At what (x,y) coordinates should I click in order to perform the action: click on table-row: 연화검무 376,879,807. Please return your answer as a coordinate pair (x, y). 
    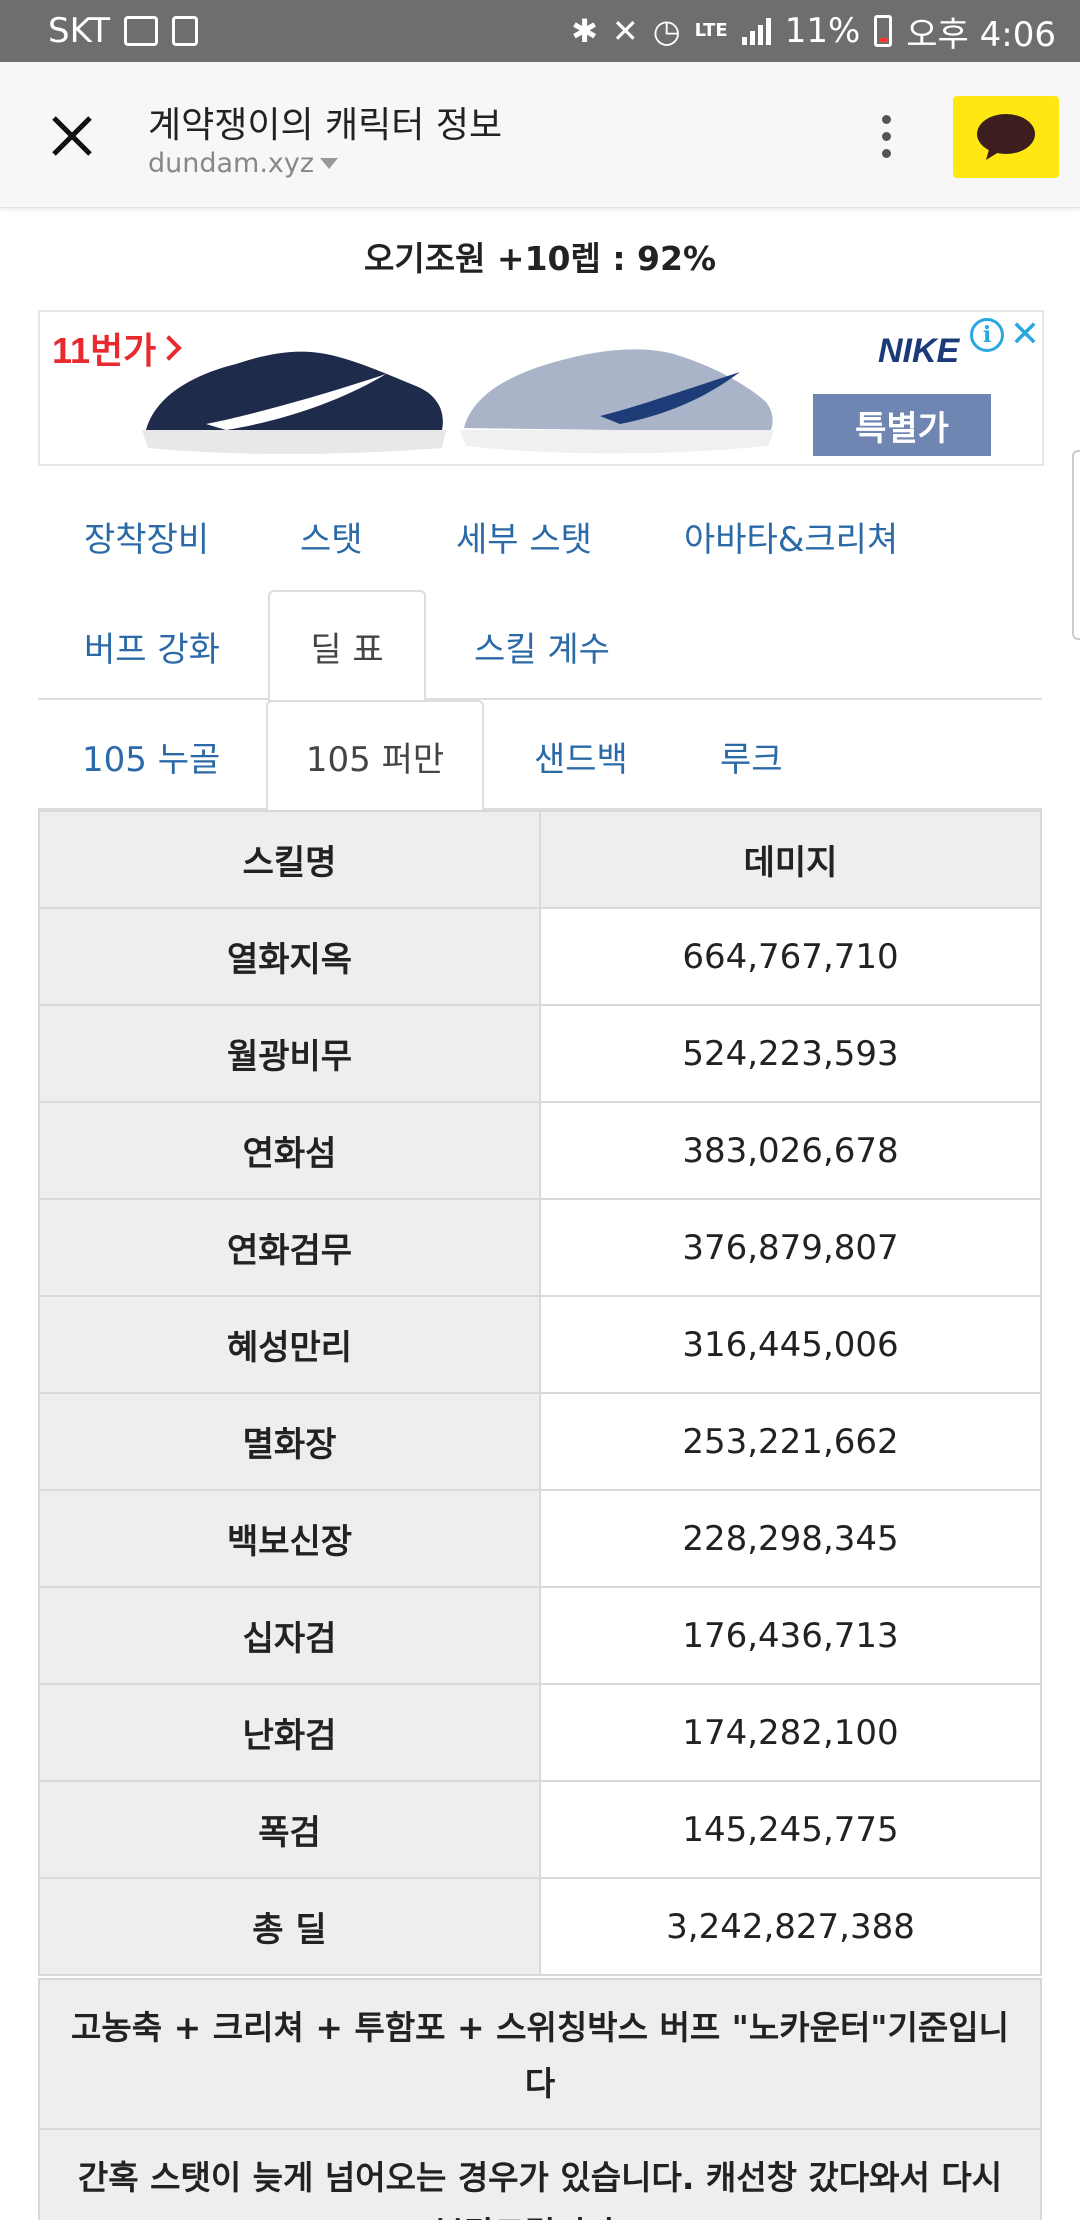
    Looking at the image, I should click on (540, 1247).